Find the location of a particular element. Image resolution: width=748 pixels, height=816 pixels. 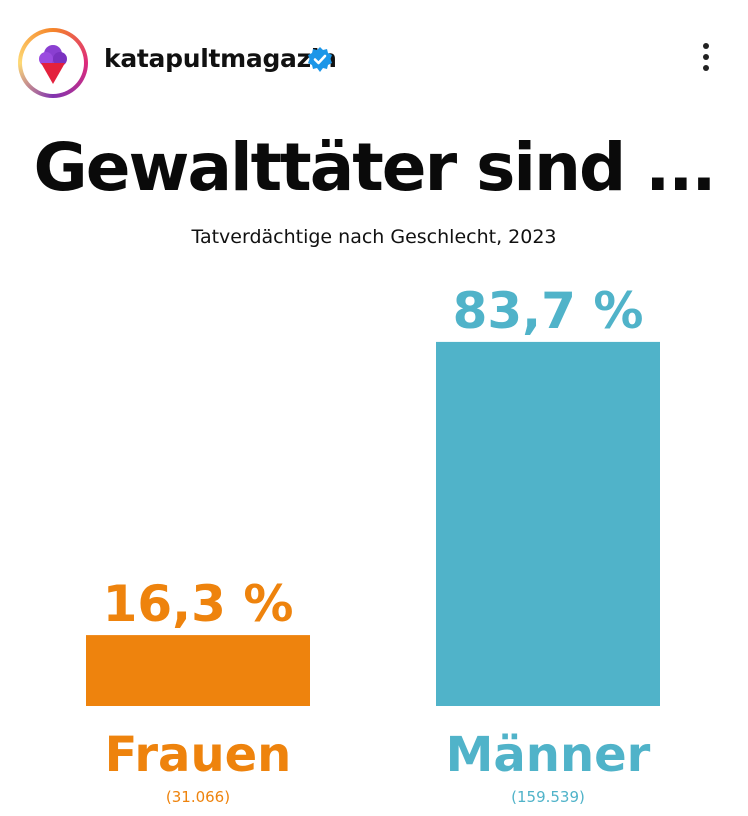

verified-badge-icon is located at coordinates (320, 59).